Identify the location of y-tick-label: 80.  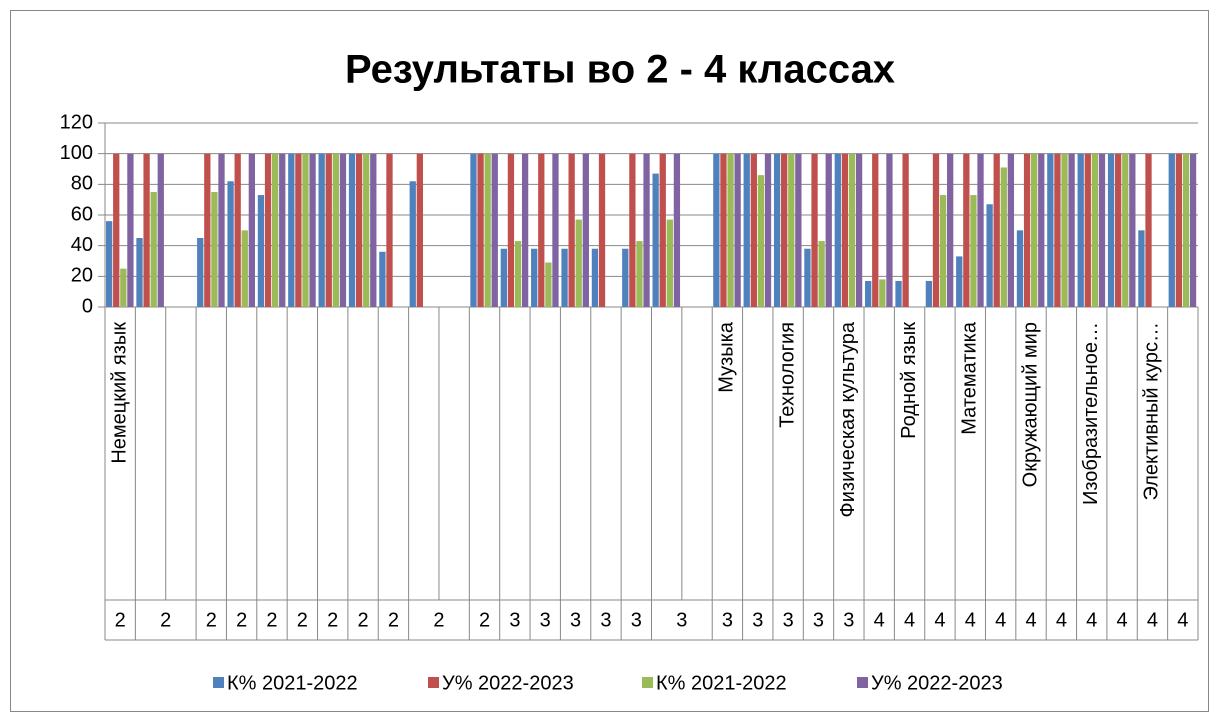
(82, 184).